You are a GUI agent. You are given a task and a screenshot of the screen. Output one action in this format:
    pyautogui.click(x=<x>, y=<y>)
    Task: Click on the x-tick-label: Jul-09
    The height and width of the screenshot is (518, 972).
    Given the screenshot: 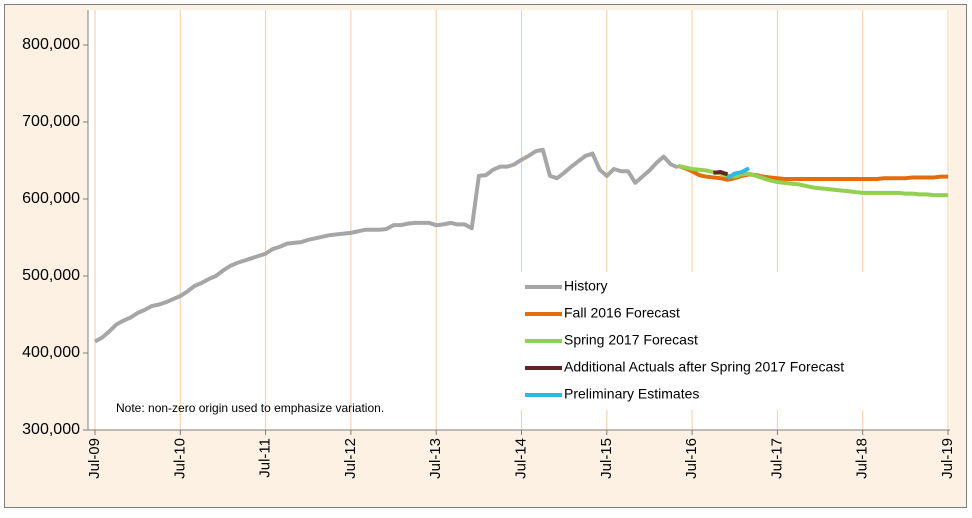 What is the action you would take?
    pyautogui.click(x=94, y=458)
    